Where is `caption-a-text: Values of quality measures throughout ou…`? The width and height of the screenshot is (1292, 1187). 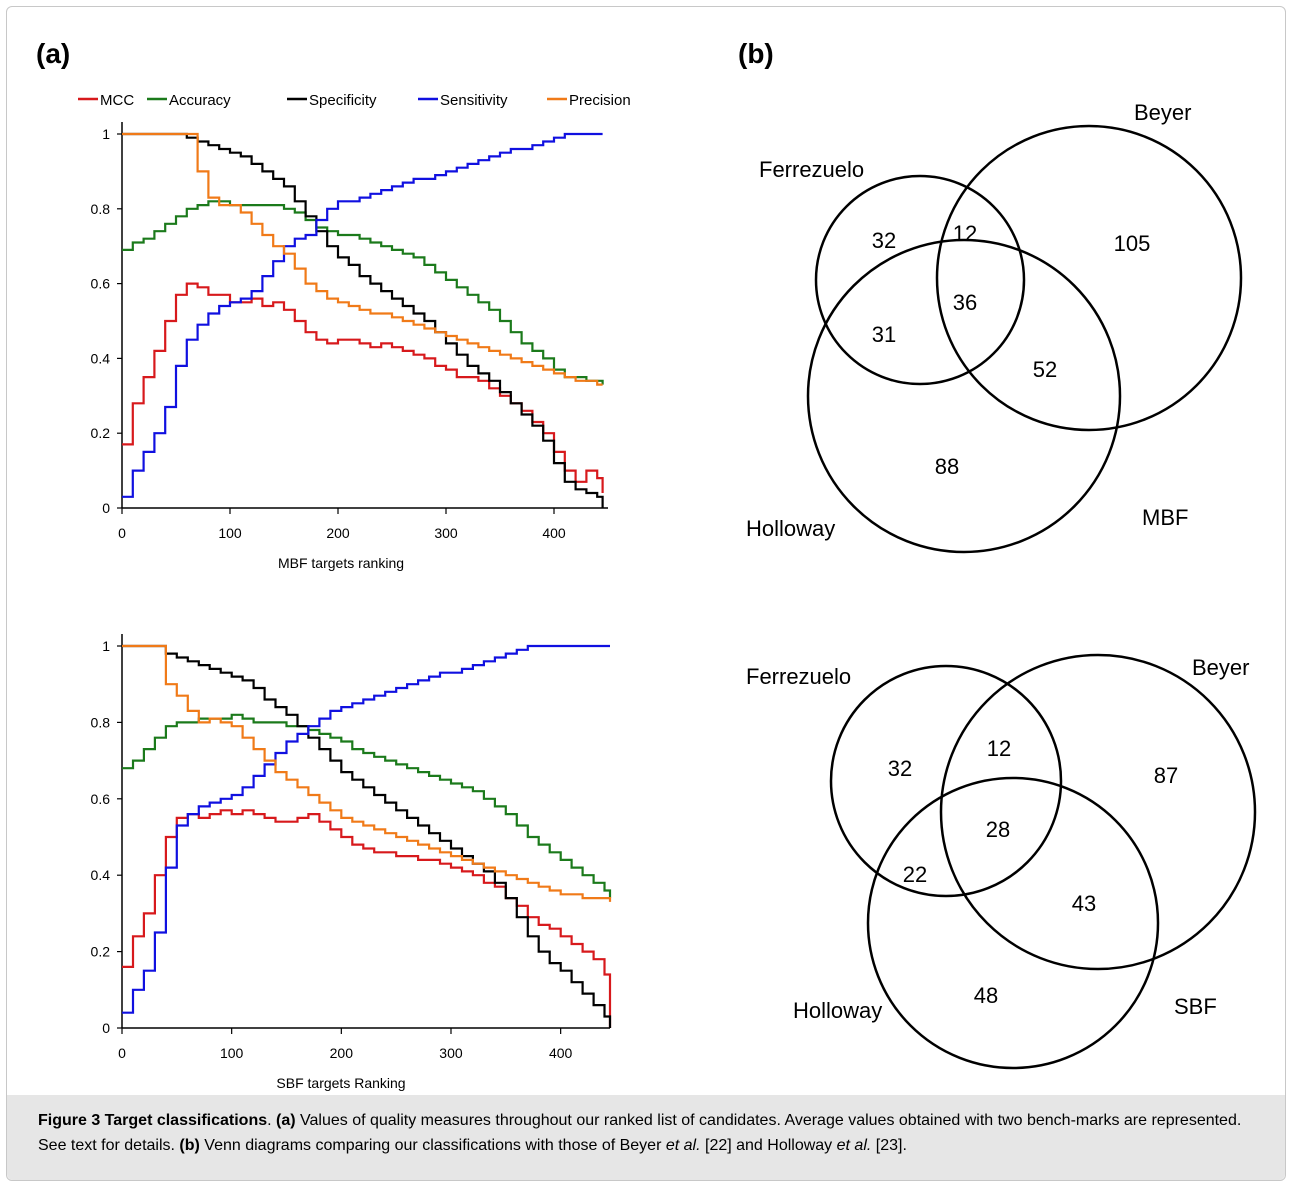
caption-a-text: Values of quality measures throughout ou… is located at coordinates (640, 1133).